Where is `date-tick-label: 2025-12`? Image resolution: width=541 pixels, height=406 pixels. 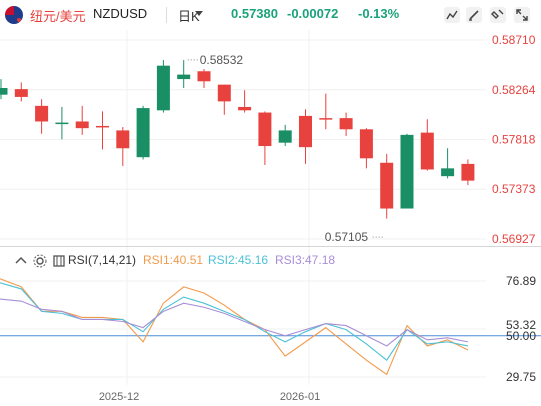
date-tick-label: 2025-12 is located at coordinates (119, 397).